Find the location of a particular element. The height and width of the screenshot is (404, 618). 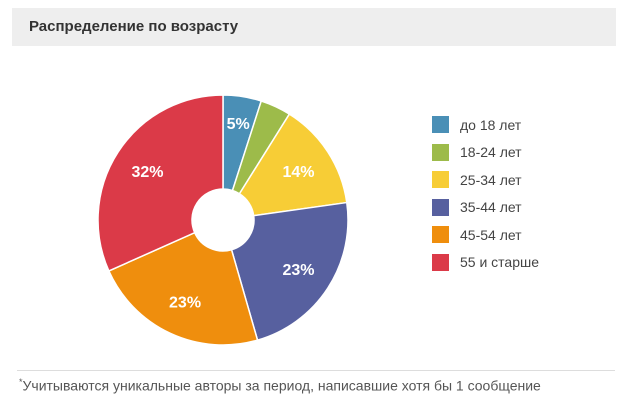

legend-label: 45-54 лет is located at coordinates (491, 234).